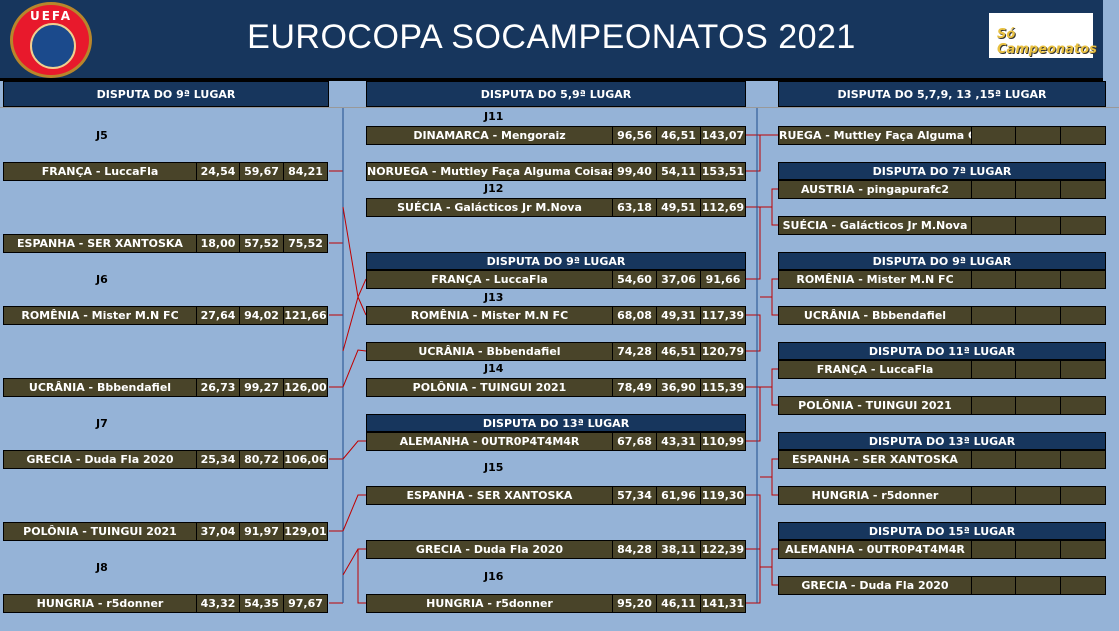 The image size is (1119, 631). I want to click on score-cell: 61,96, so click(678, 495).